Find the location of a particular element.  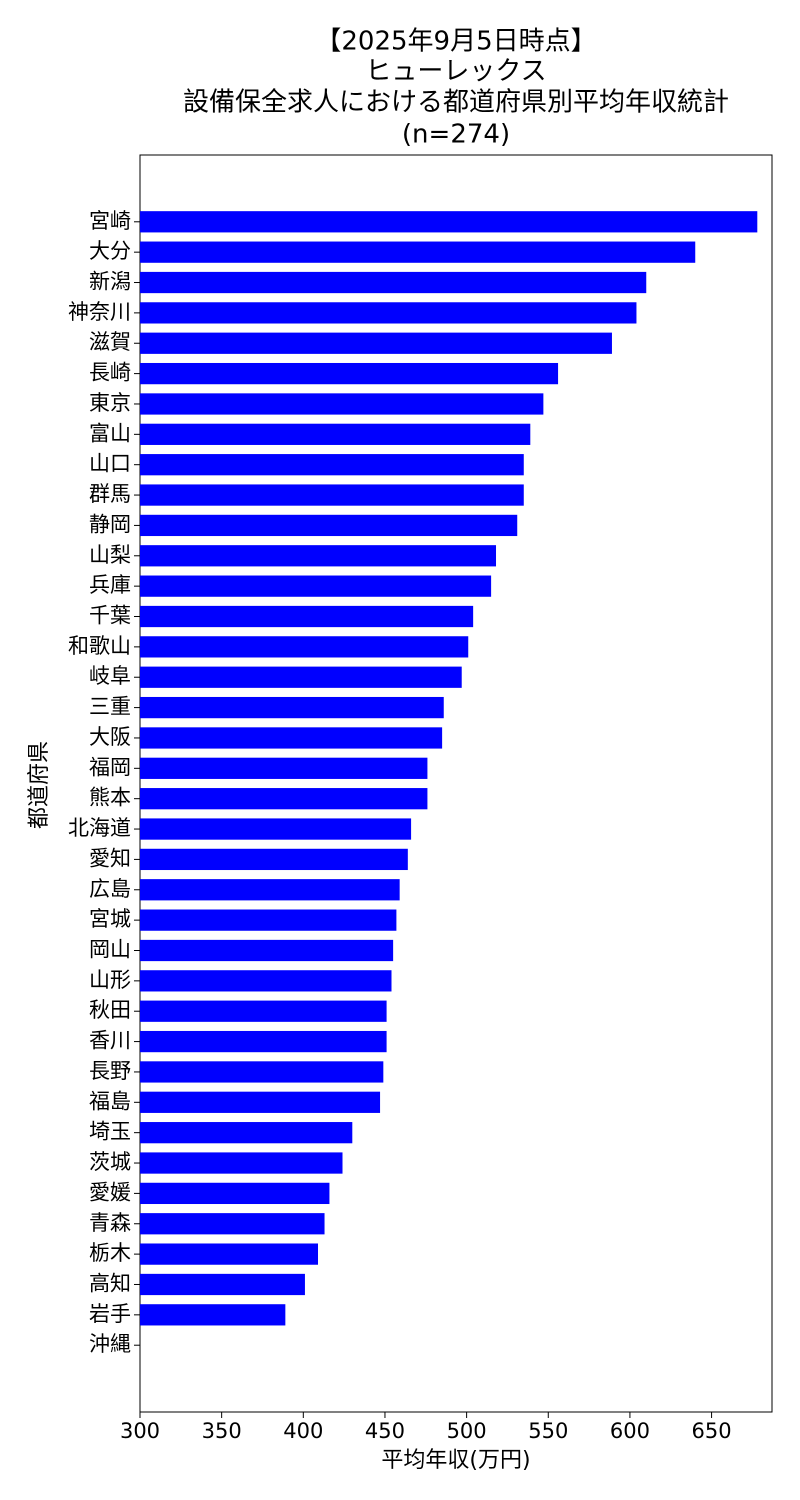

y-tick-label: 北海道 is located at coordinates (99, 828).